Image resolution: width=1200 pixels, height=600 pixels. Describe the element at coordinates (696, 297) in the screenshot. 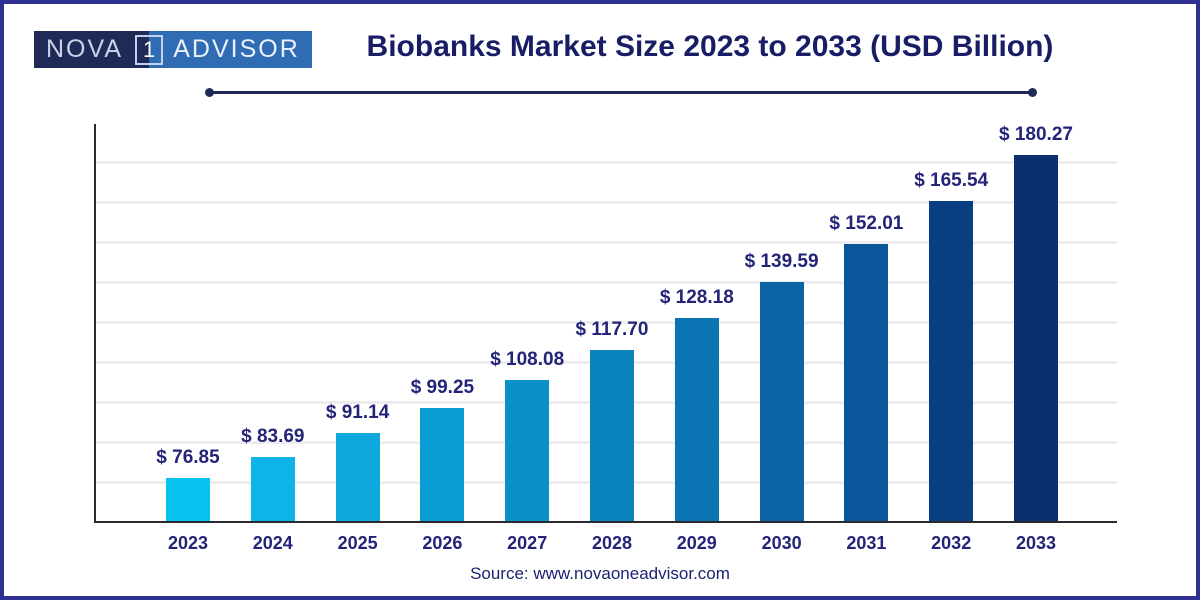

I see `bar-value-label: $ 128.18` at that location.